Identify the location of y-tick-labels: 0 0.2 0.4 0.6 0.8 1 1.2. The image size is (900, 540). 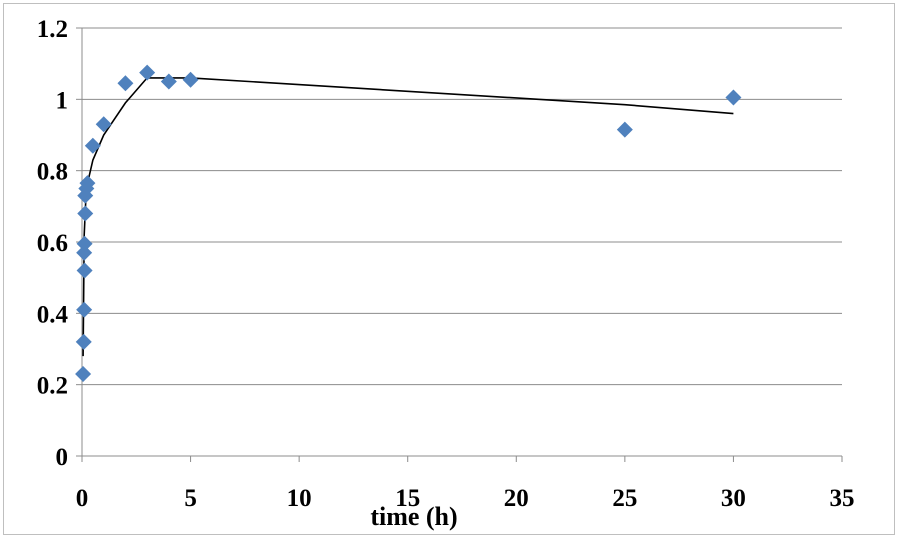
(53, 243).